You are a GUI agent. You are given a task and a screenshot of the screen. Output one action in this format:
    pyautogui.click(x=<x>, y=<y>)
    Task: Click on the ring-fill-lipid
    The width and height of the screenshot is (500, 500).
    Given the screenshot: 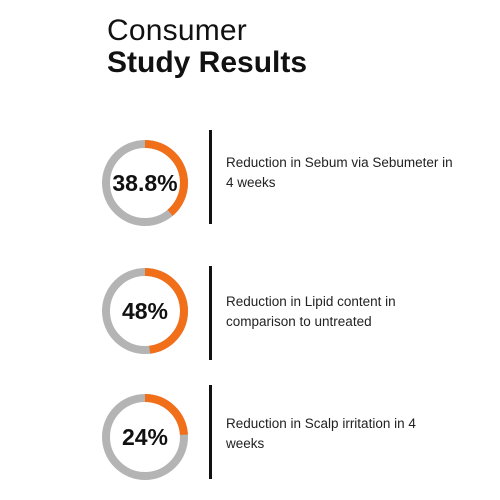 What is the action you would take?
    pyautogui.click(x=145, y=311)
    